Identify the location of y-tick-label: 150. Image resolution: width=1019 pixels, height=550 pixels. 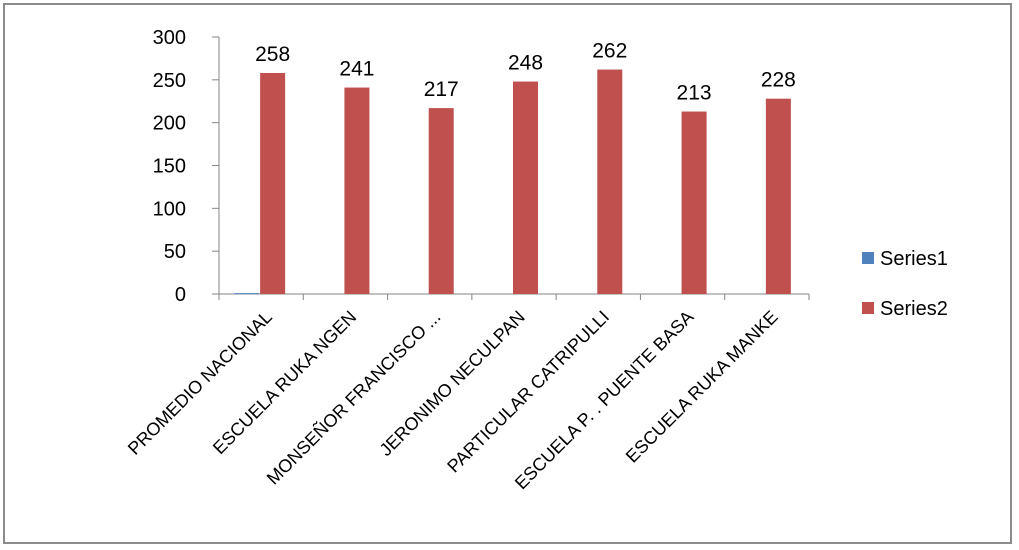
(169, 167).